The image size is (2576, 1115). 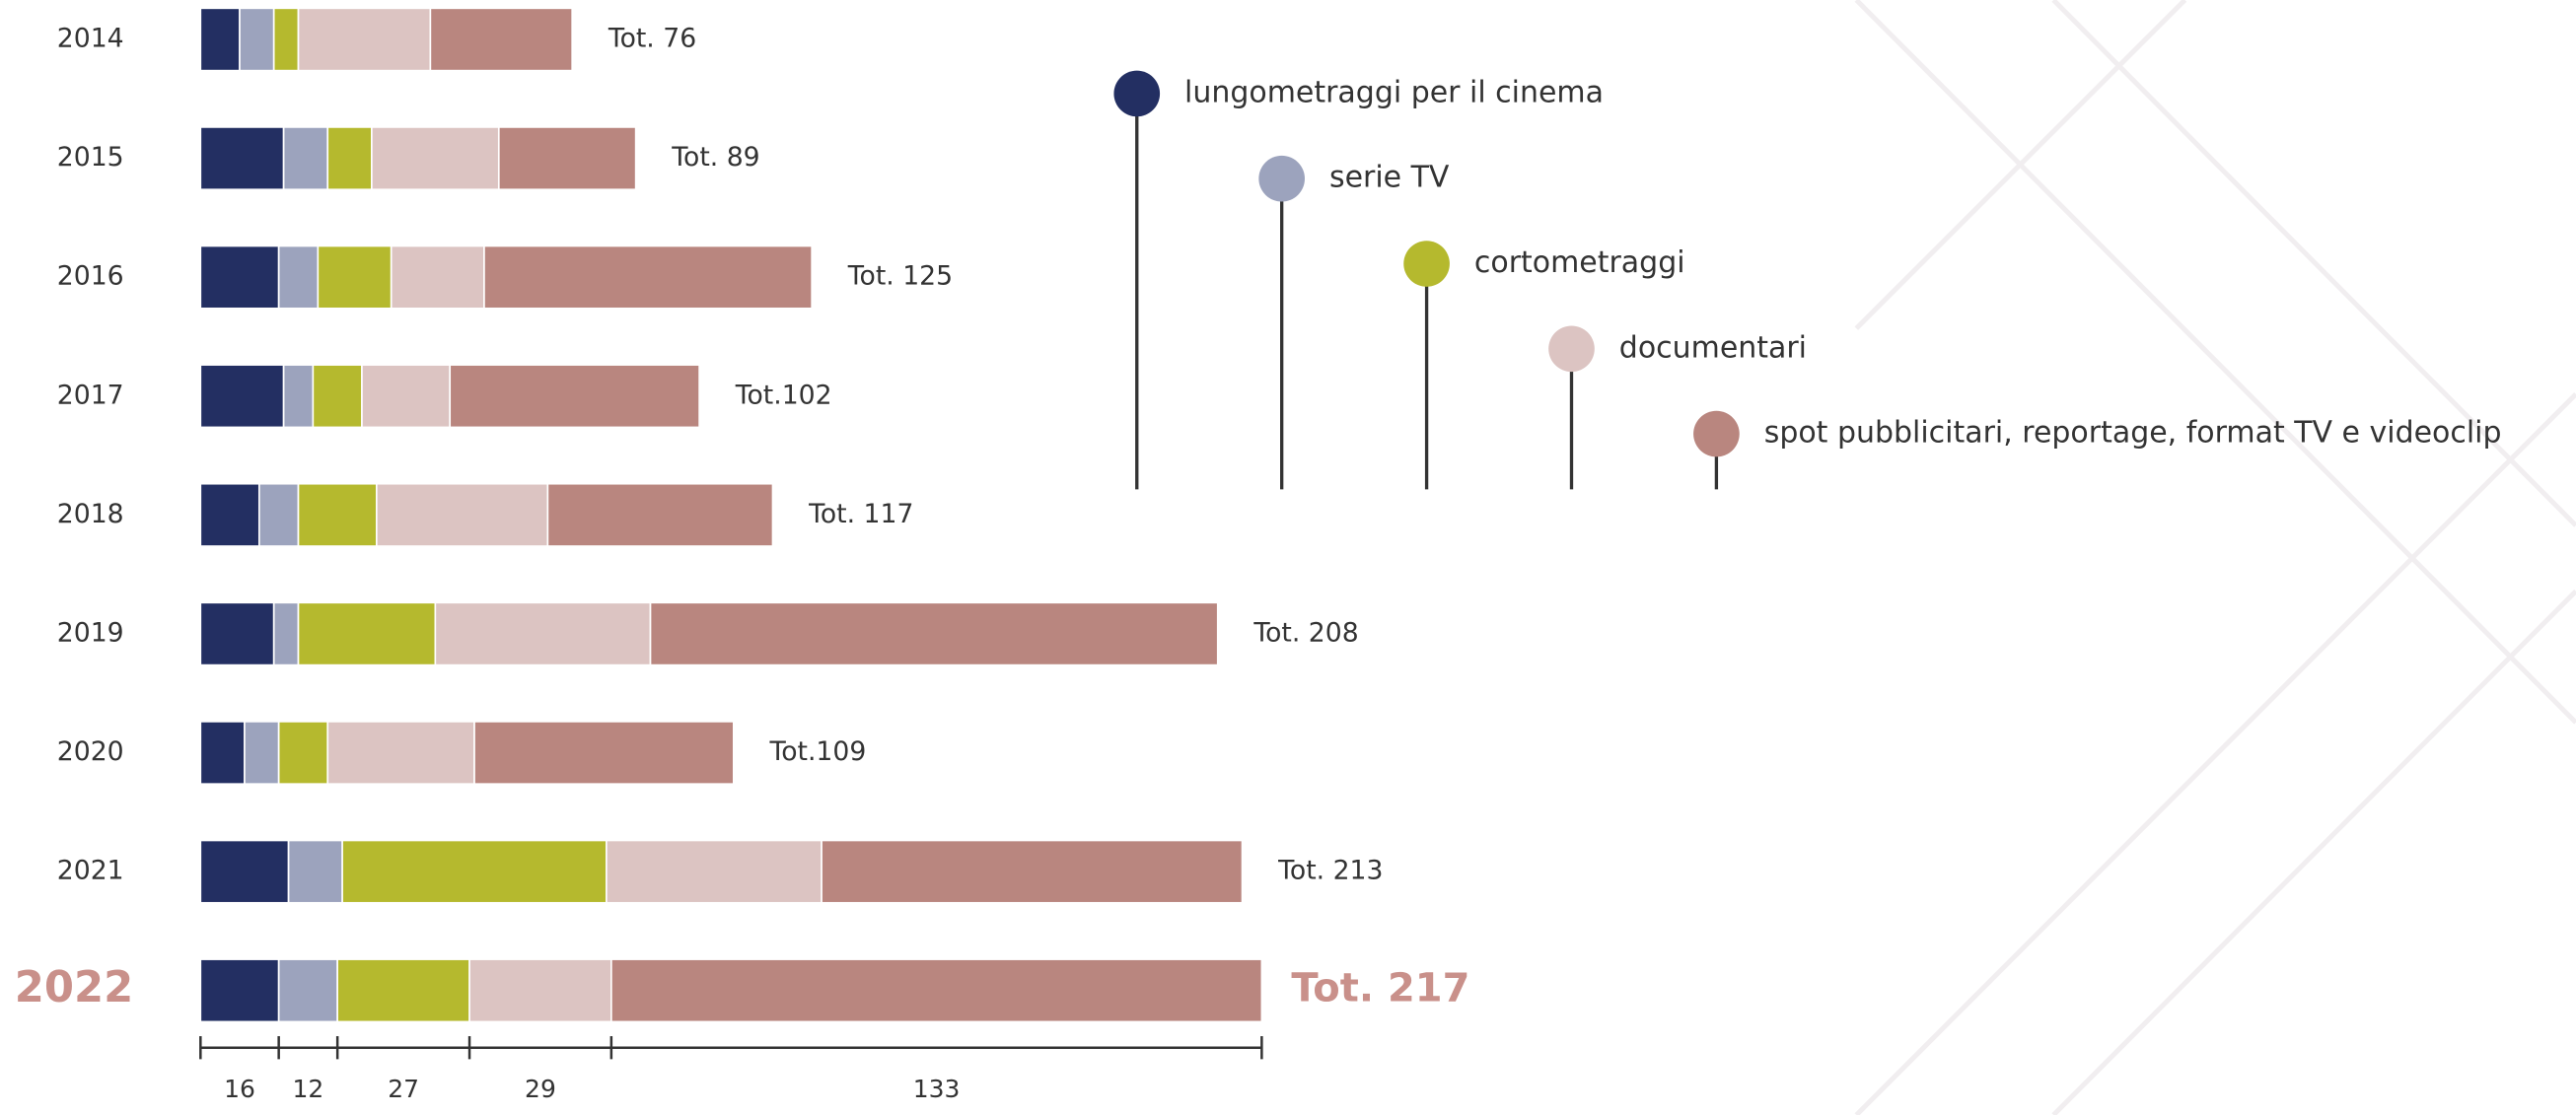 What do you see at coordinates (90, 38) in the screenshot?
I see `year-label: 2014` at bounding box center [90, 38].